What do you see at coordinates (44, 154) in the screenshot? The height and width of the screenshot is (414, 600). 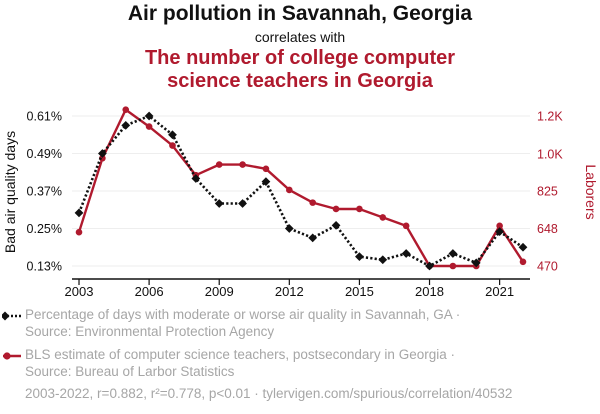 I see `y-left-tick-label-3: 0.49%` at bounding box center [44, 154].